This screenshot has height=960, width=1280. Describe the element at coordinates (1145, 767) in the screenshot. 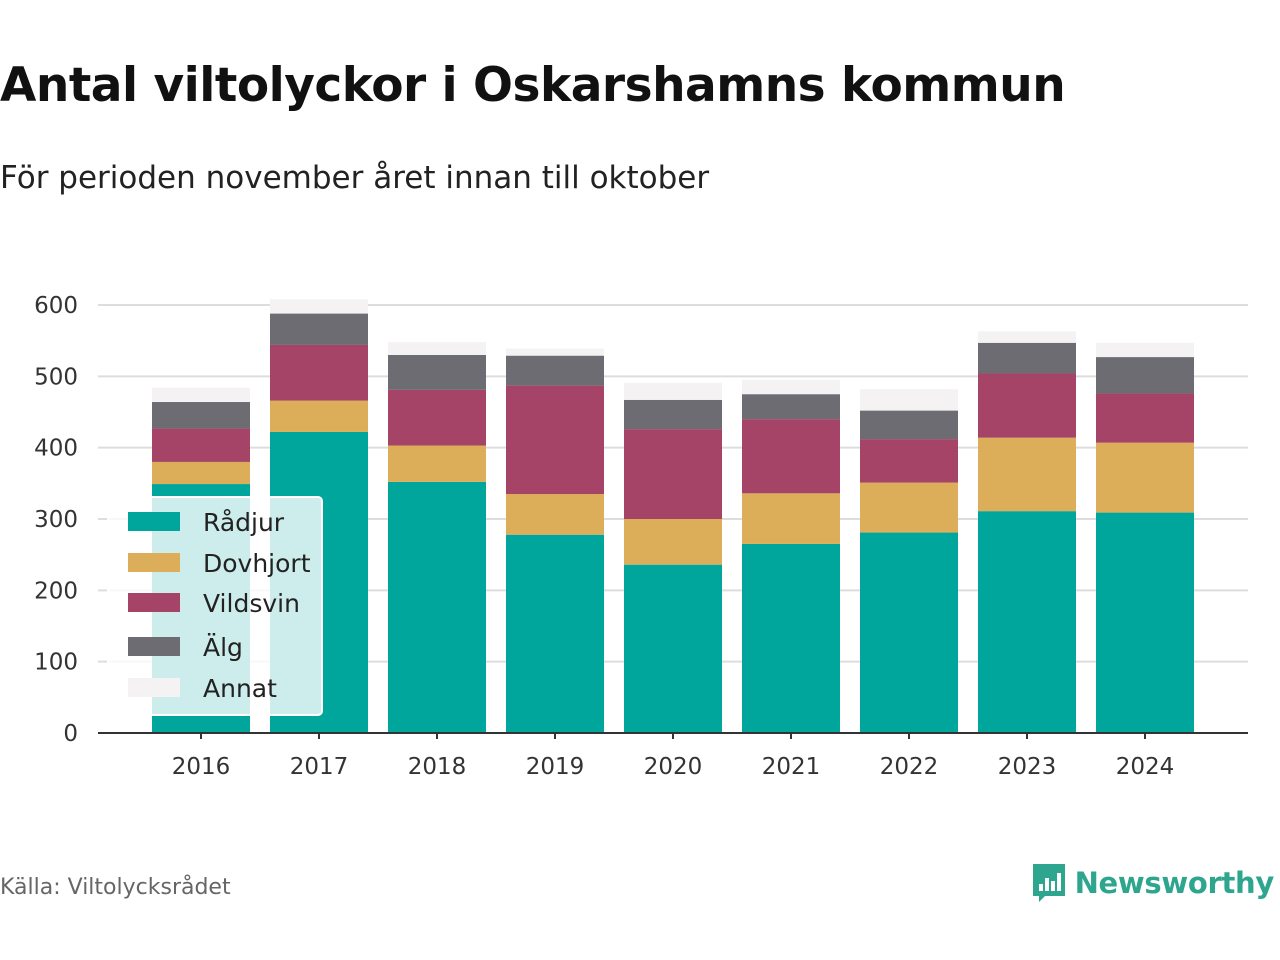

I see `x-tick-label: 2024` at that location.